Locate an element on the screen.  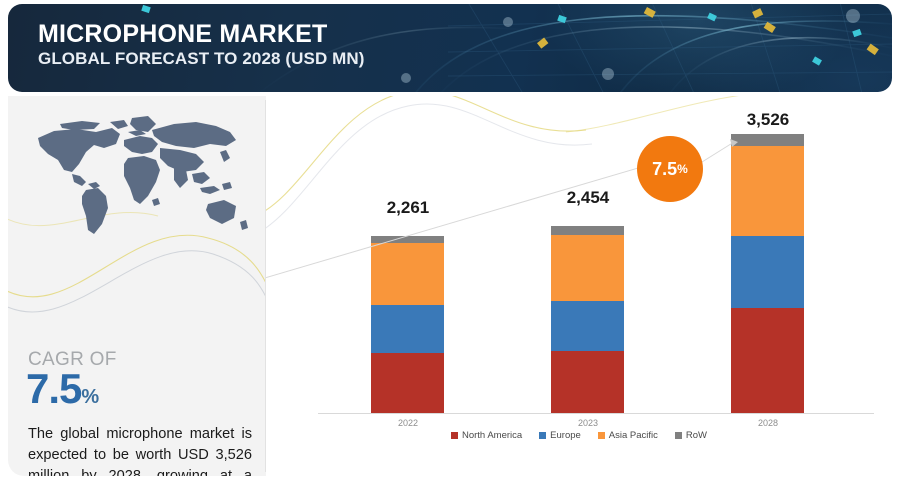
panel-divider is located at coordinates (265, 286).